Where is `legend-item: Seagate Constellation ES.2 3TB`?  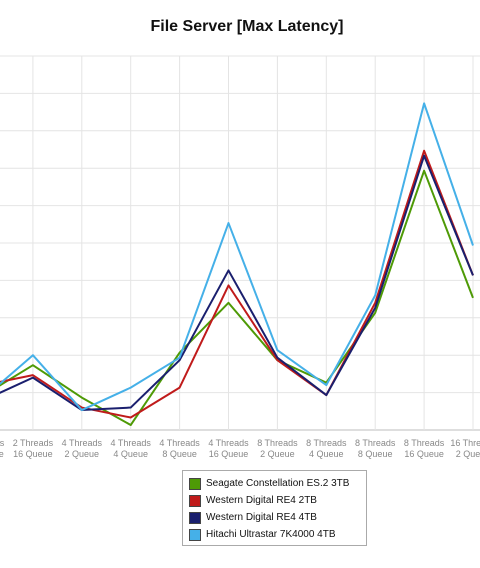 legend-item: Seagate Constellation ES.2 3TB is located at coordinates (274, 483).